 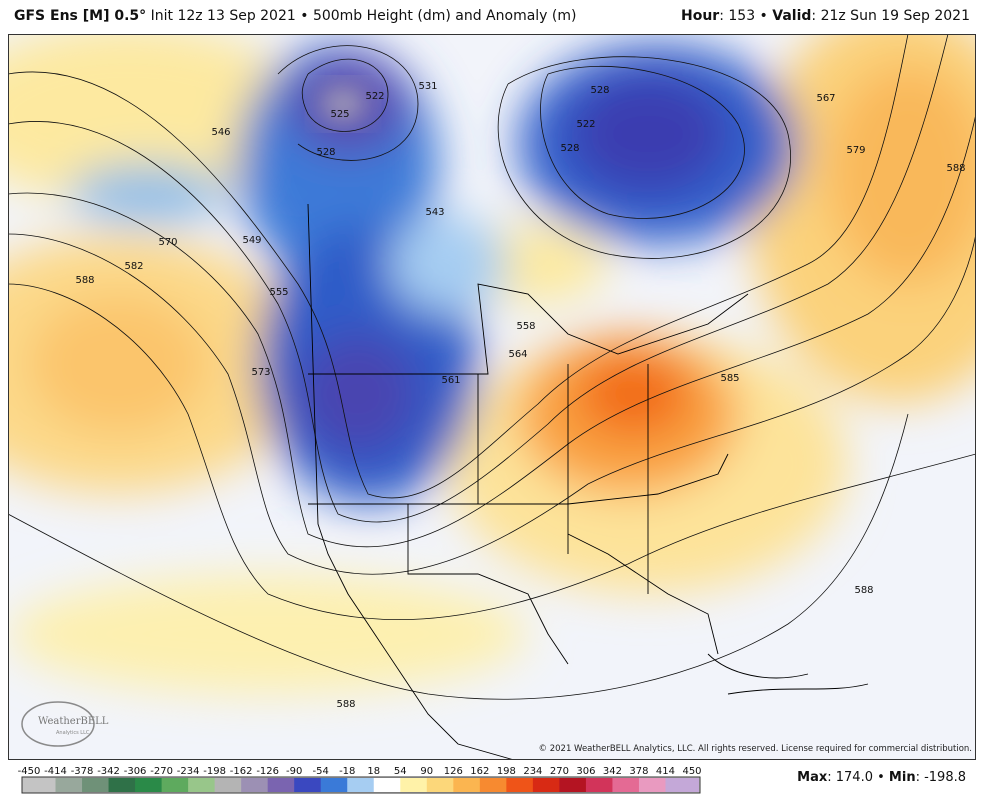 What do you see at coordinates (321, 771) in the screenshot?
I see `colorbar-label: -54` at bounding box center [321, 771].